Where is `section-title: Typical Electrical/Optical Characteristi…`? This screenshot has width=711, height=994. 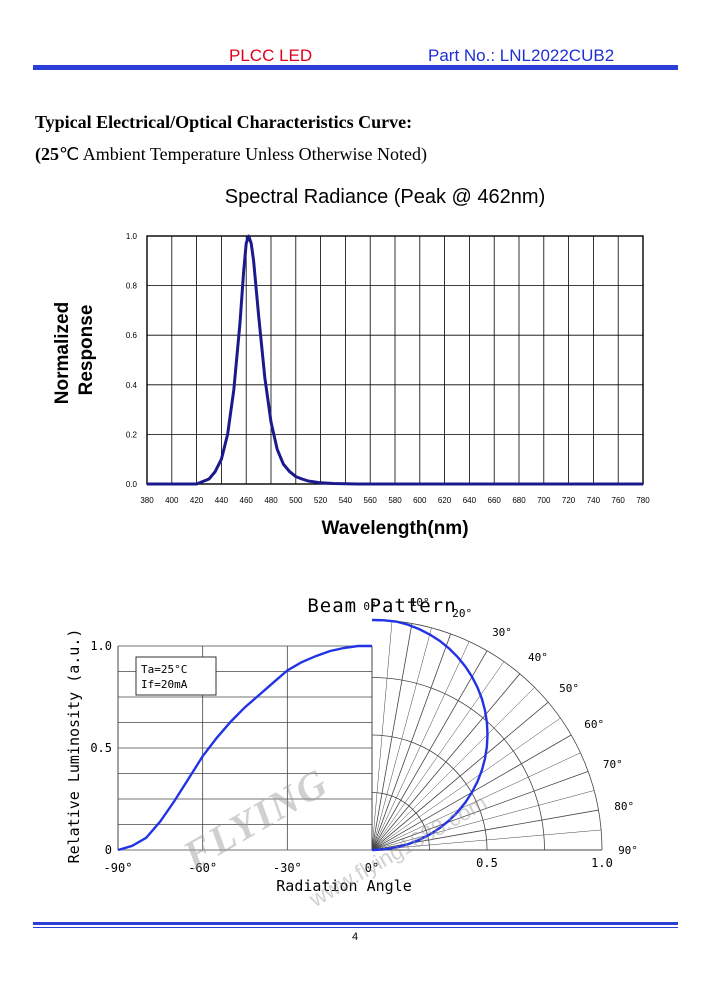
section-title: Typical Electrical/Optical Characteristi… is located at coordinates (224, 122).